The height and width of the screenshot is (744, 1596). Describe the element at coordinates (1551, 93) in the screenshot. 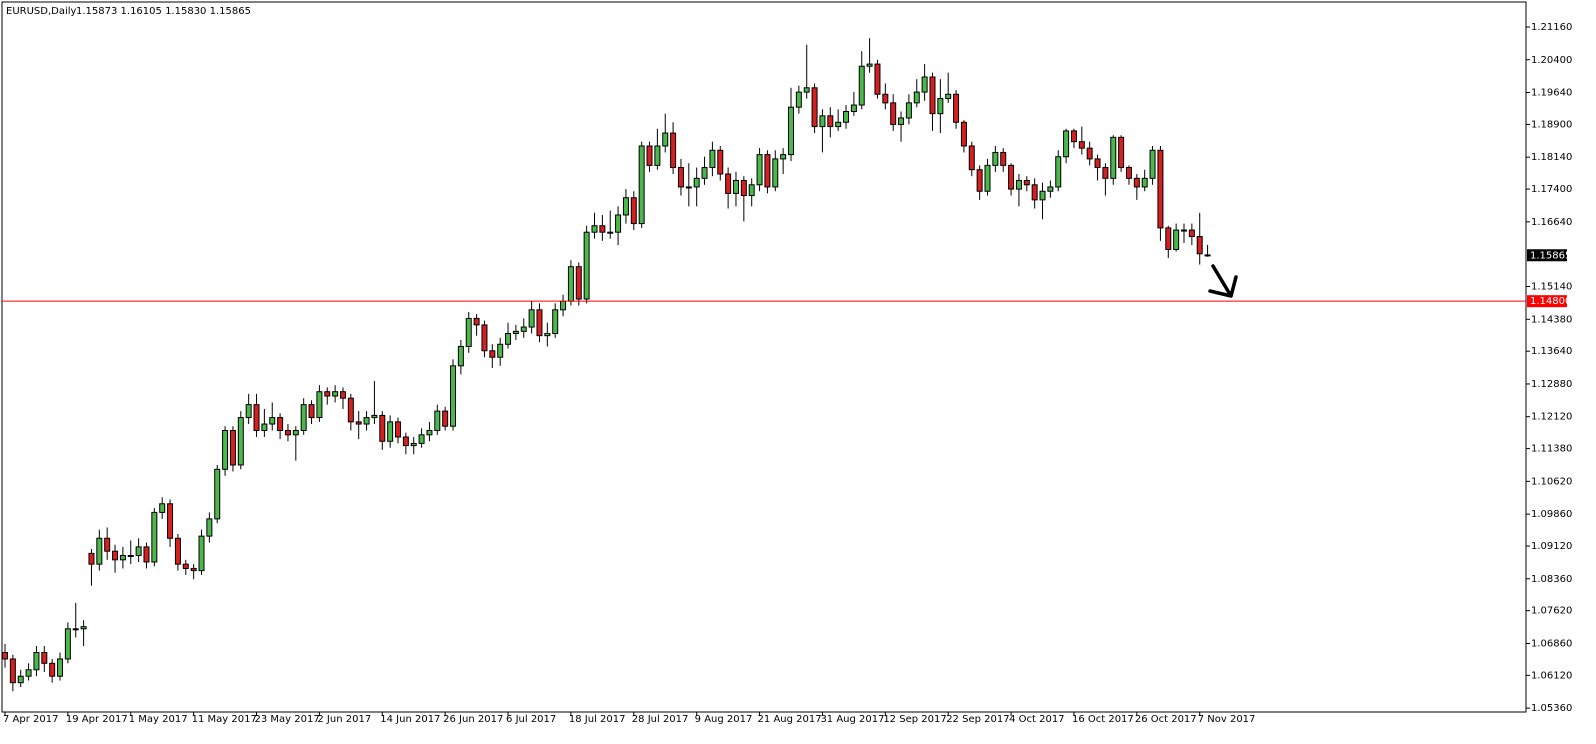

I see `y-tick-label: 1.19640` at that location.